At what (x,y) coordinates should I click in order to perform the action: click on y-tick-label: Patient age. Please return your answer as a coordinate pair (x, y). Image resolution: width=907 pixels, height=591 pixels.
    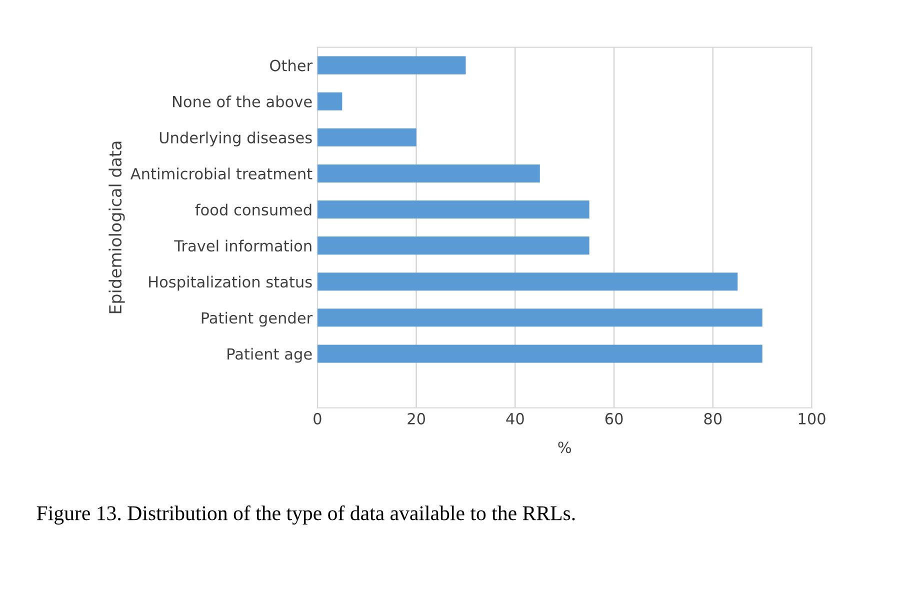
    Looking at the image, I should click on (270, 355).